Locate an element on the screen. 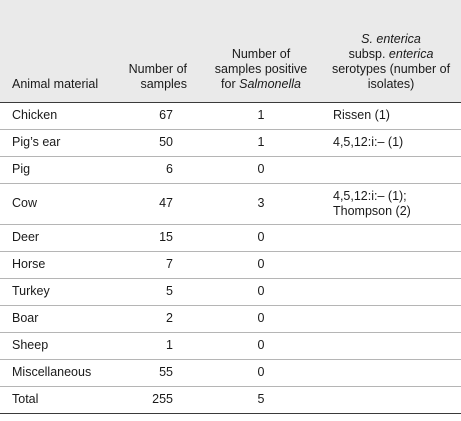 The width and height of the screenshot is (461, 421). table-row: Sheep 1 0 is located at coordinates (230, 346).